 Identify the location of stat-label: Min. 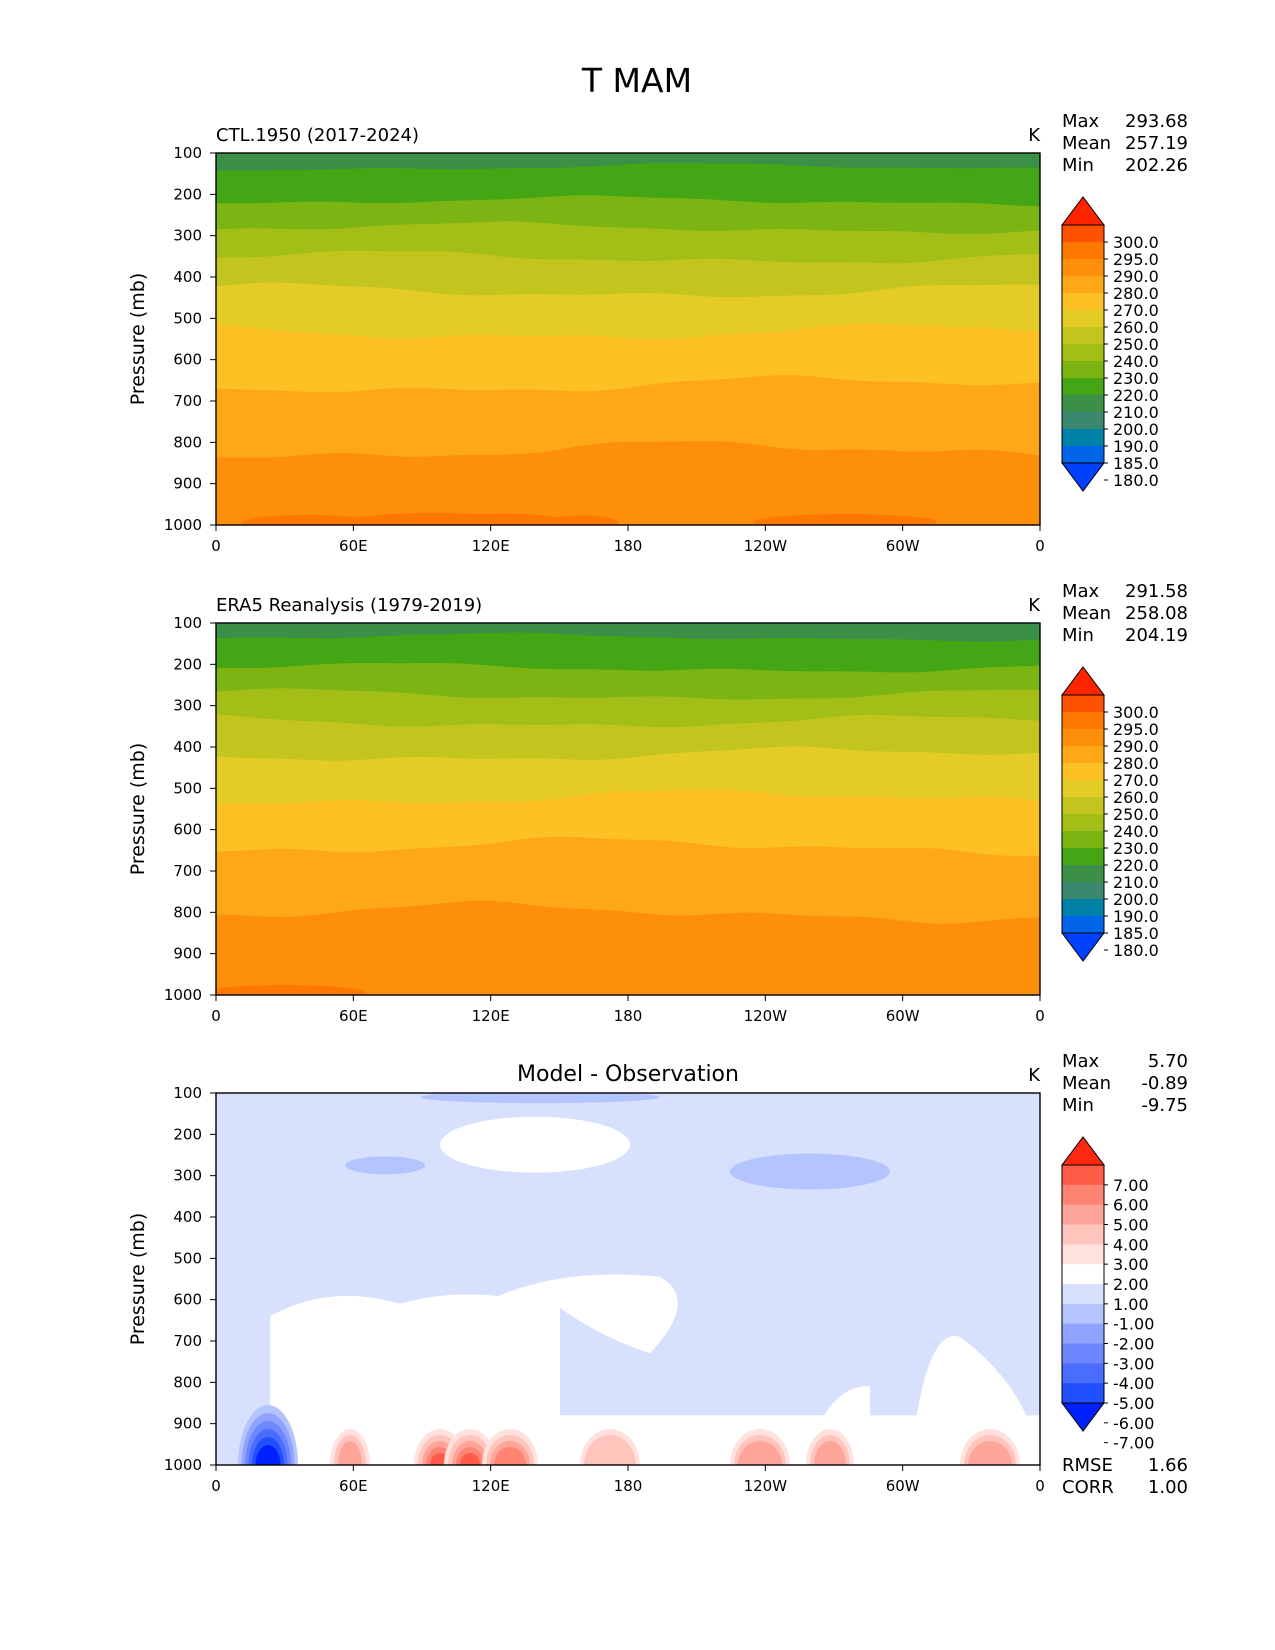
(1078, 635).